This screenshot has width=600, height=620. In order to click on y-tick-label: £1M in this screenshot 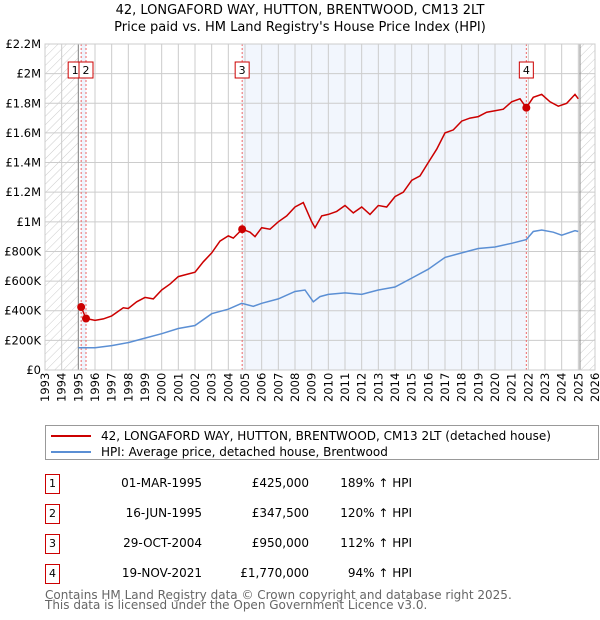, I will do `click(28, 222)`.